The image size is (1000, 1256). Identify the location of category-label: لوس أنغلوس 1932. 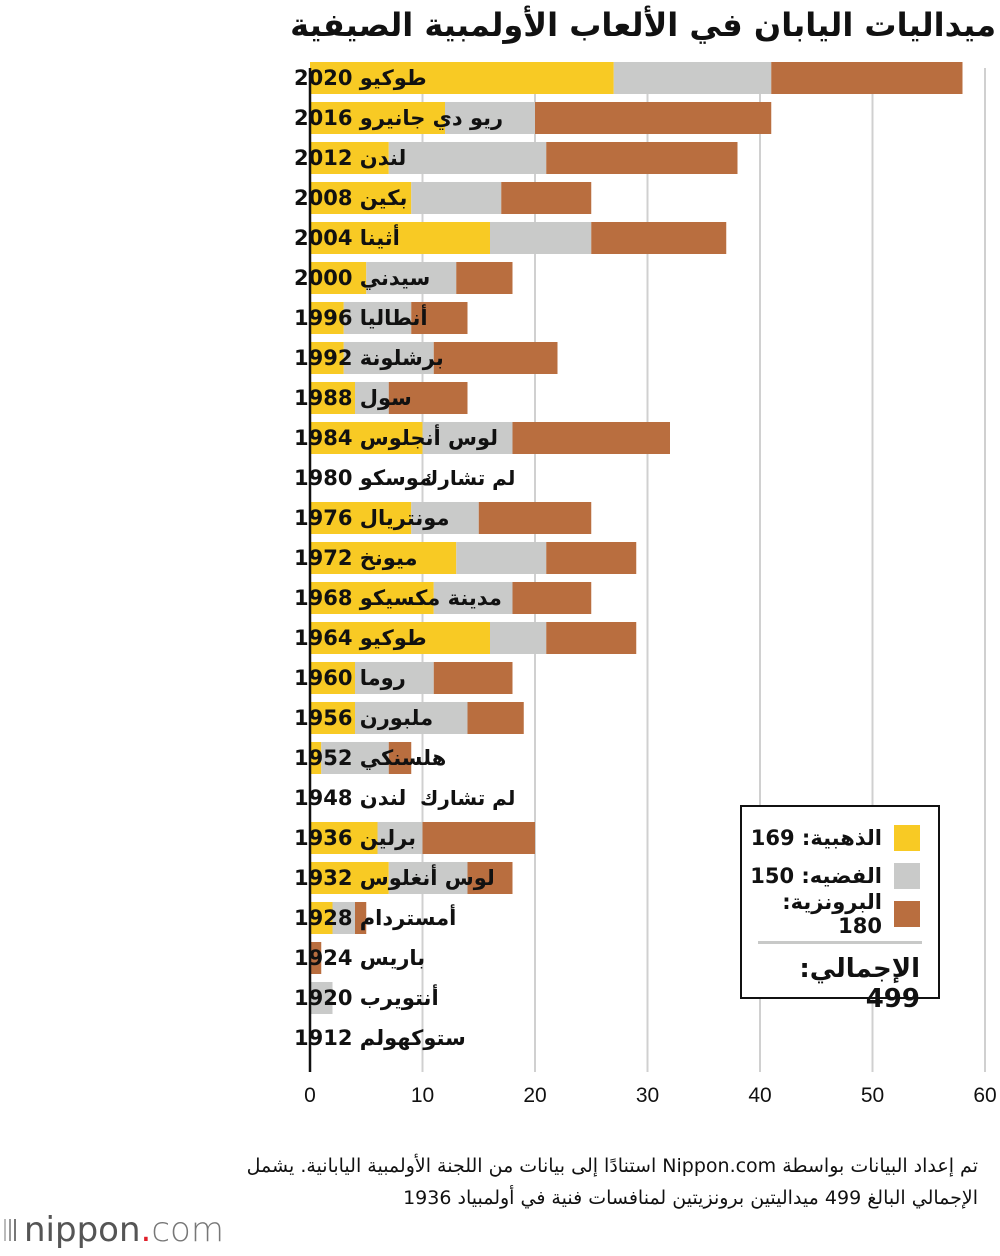
(394, 876).